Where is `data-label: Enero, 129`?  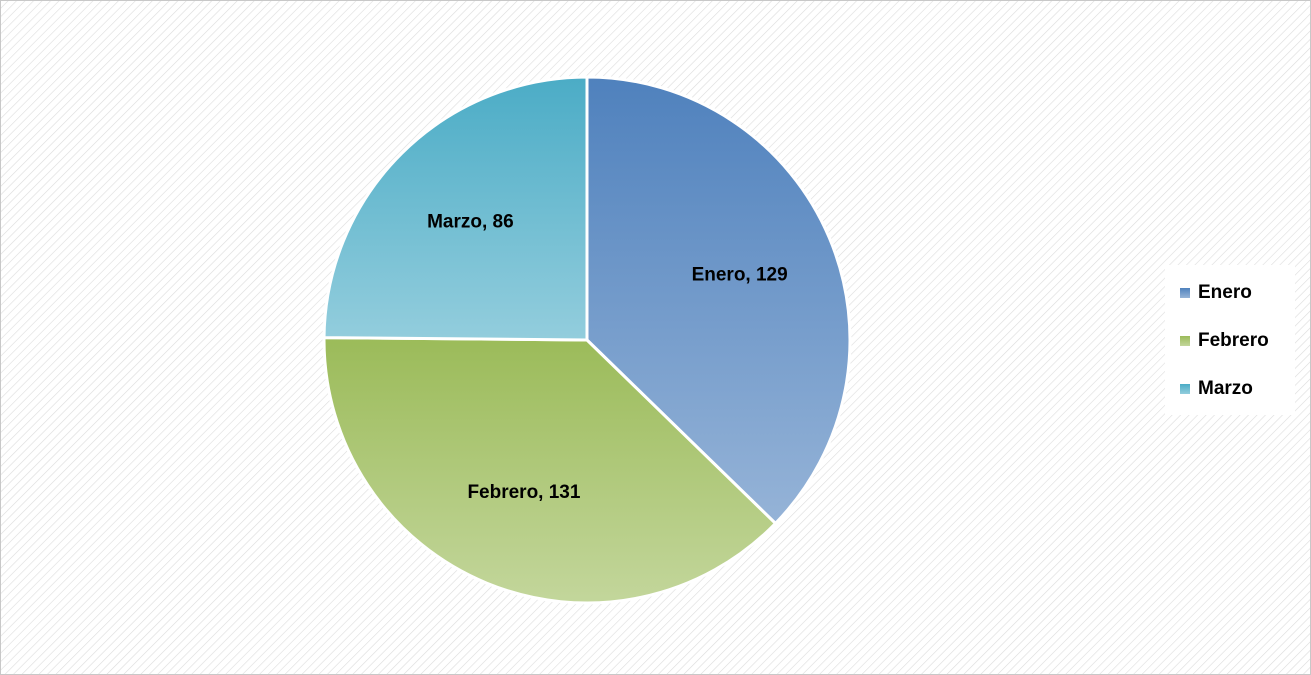 data-label: Enero, 129 is located at coordinates (740, 275).